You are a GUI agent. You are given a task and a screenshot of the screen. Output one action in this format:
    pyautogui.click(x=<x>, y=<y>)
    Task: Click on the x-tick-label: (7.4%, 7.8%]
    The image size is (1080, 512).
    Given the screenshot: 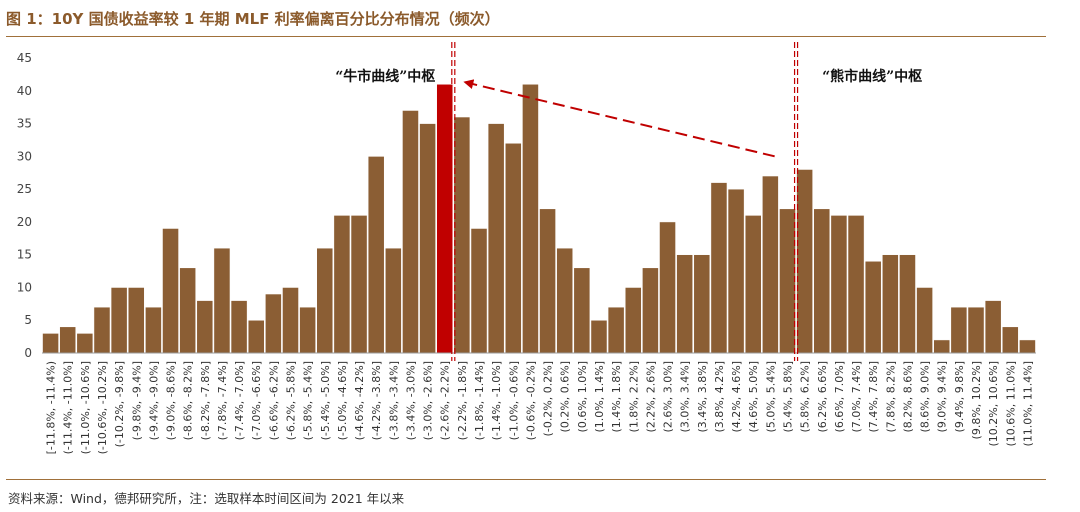 What is the action you would take?
    pyautogui.click(x=873, y=396)
    